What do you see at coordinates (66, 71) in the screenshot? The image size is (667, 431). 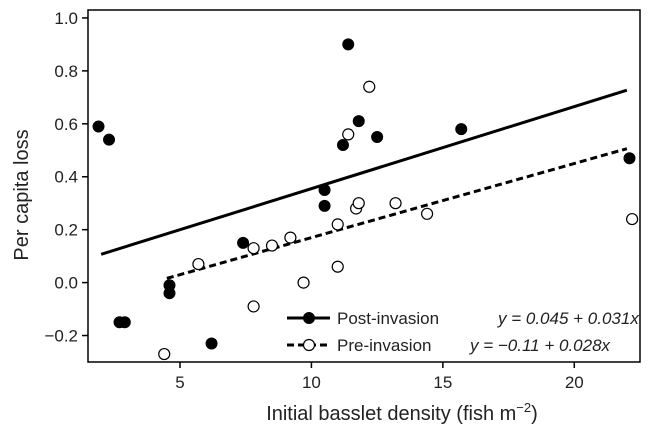 I see `y-tick-label: 0.8` at bounding box center [66, 71].